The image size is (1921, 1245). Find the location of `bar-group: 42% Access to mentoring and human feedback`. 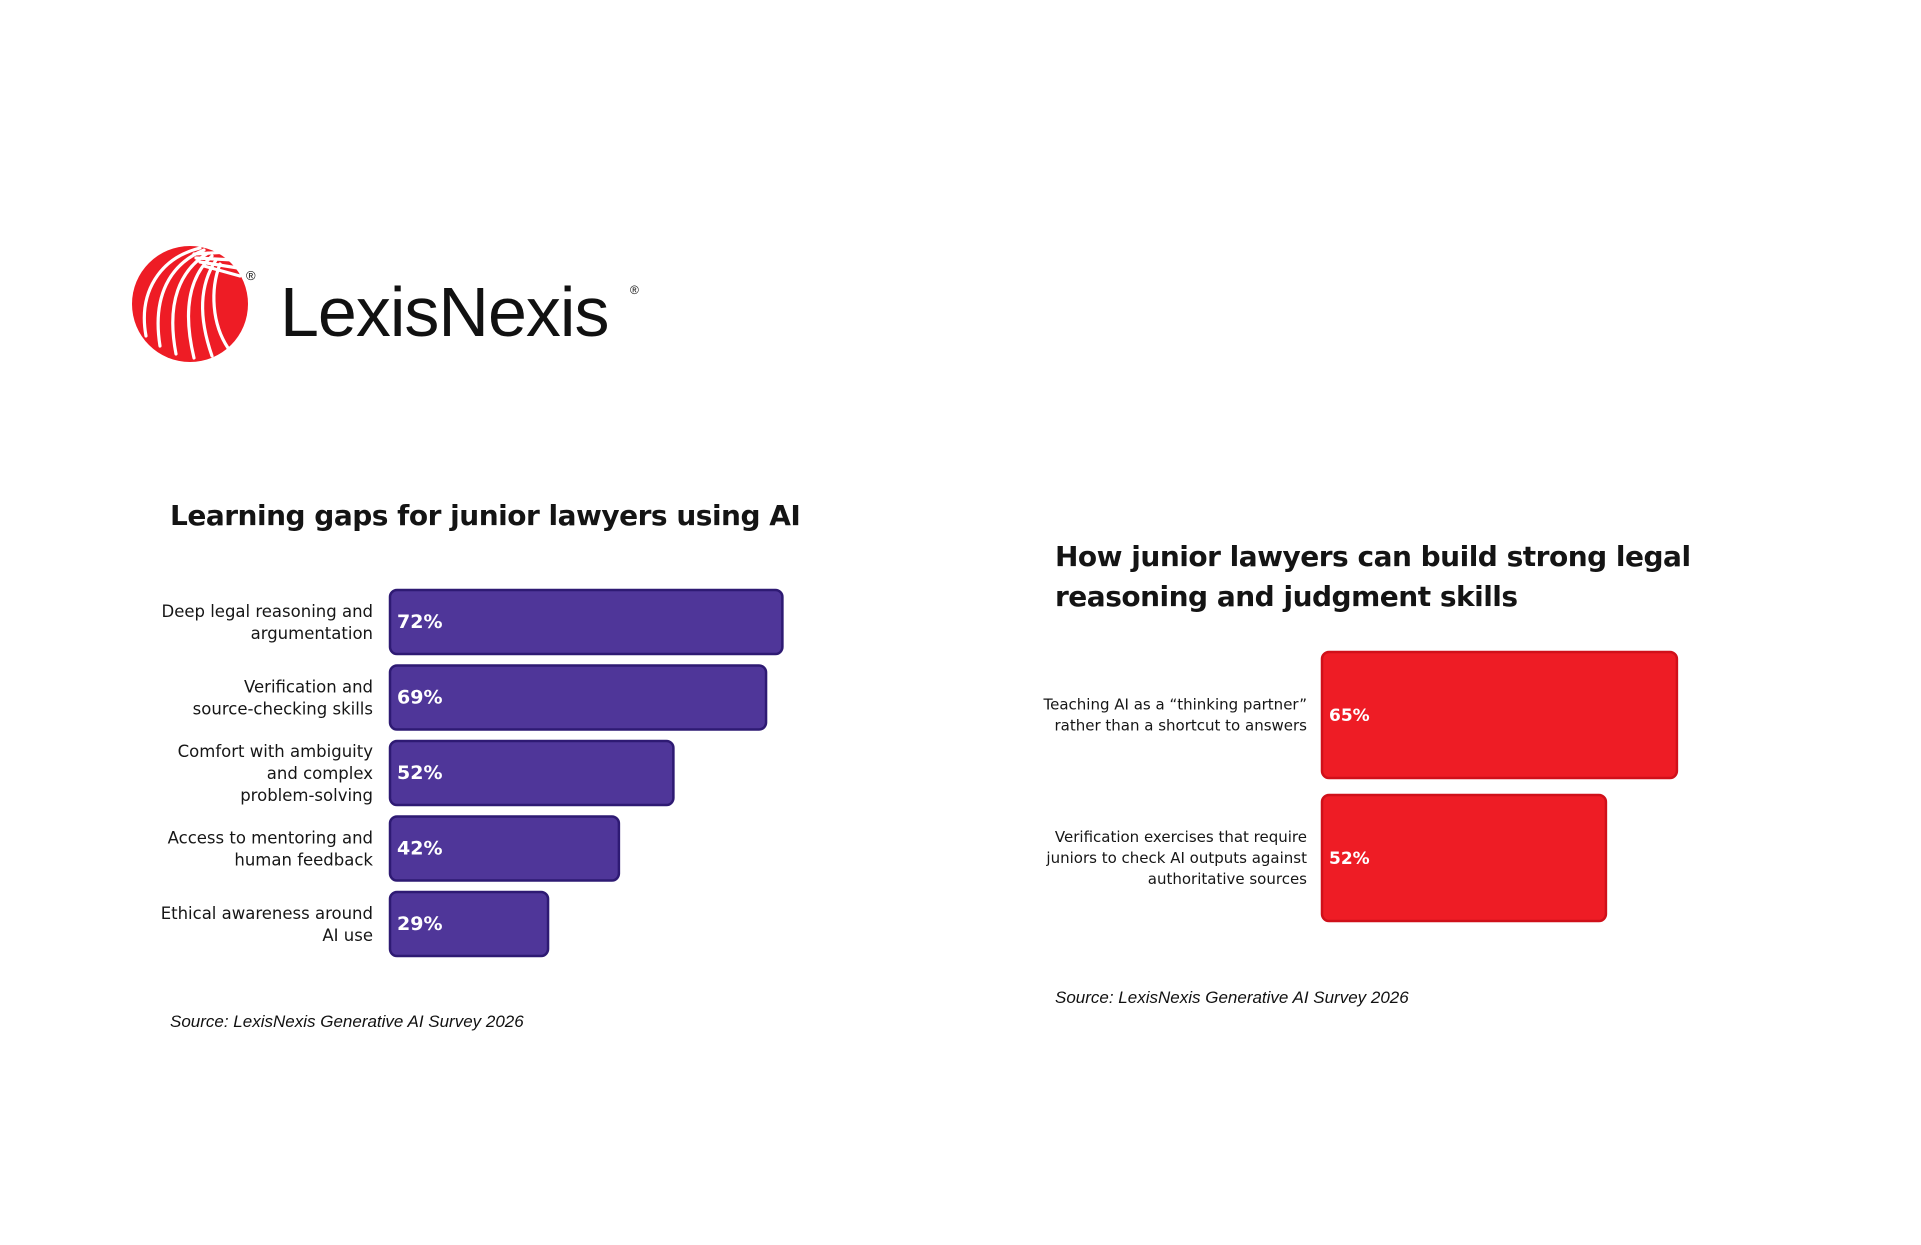

bar-group: 42% Access to mentoring and human feedback is located at coordinates (394, 848).